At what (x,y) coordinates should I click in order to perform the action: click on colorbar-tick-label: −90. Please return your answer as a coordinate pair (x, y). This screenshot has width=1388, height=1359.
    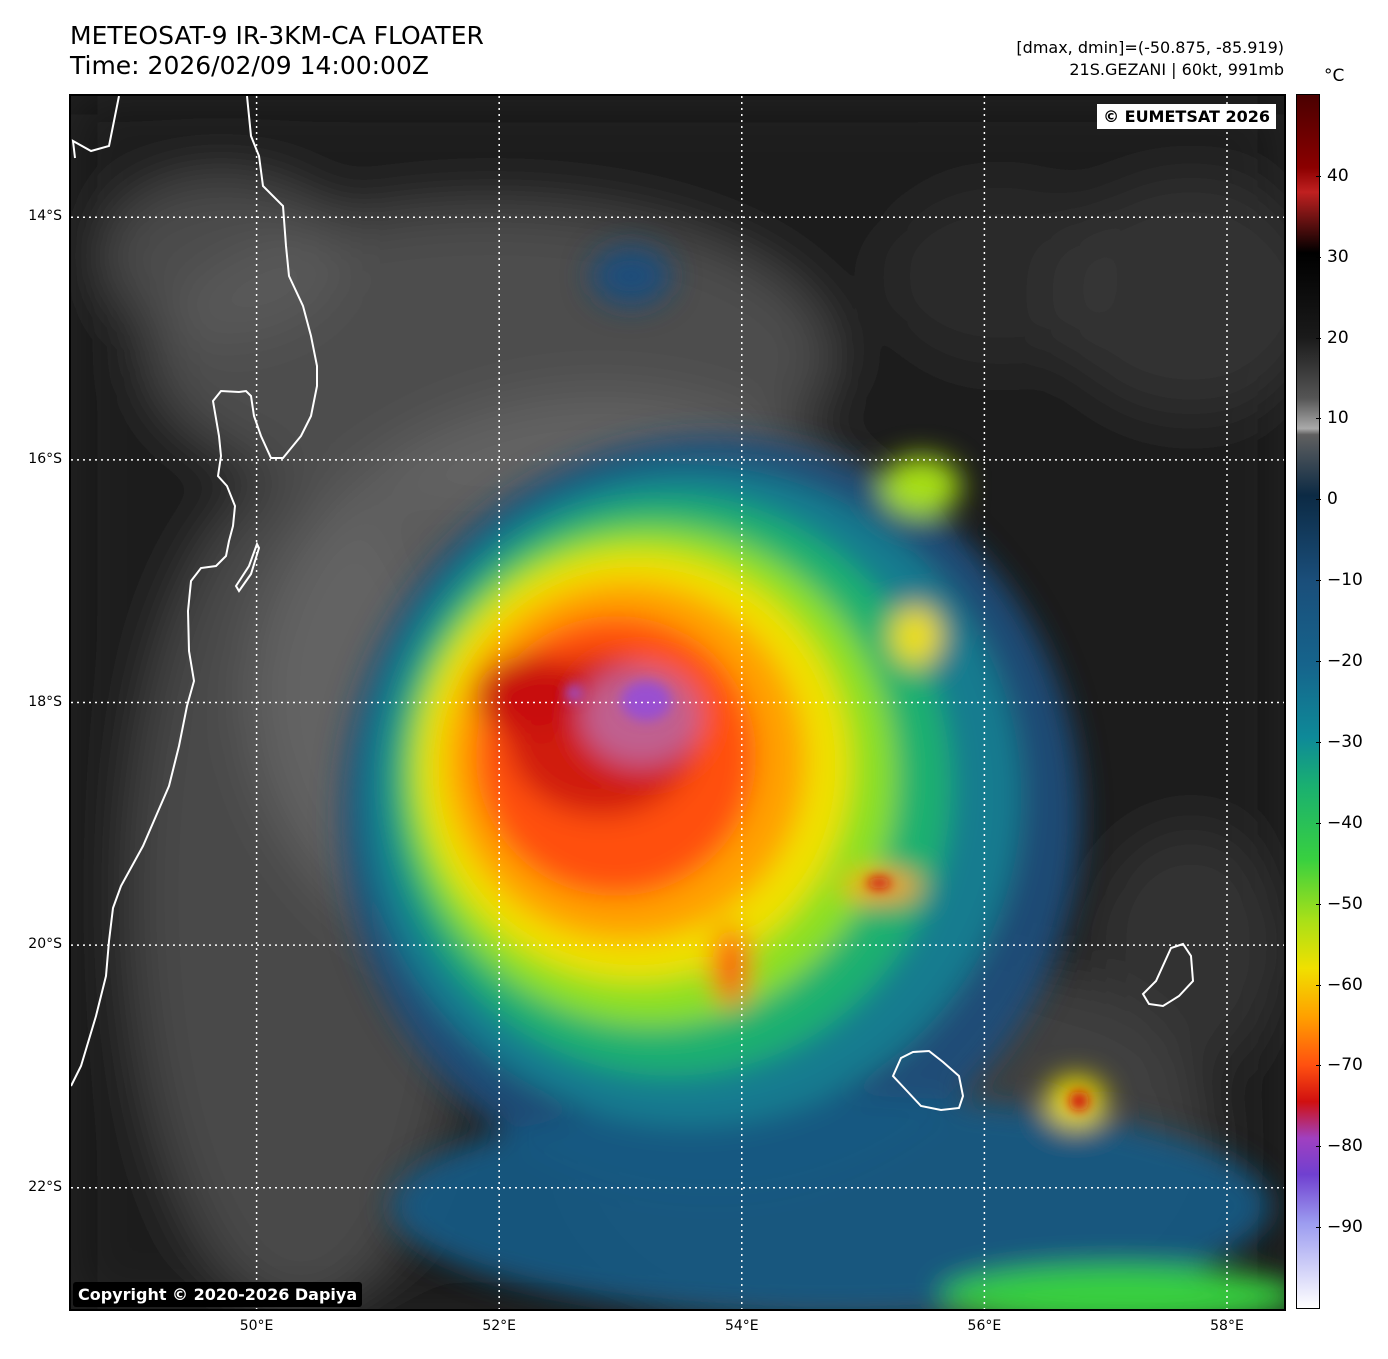
    Looking at the image, I should click on (1345, 1227).